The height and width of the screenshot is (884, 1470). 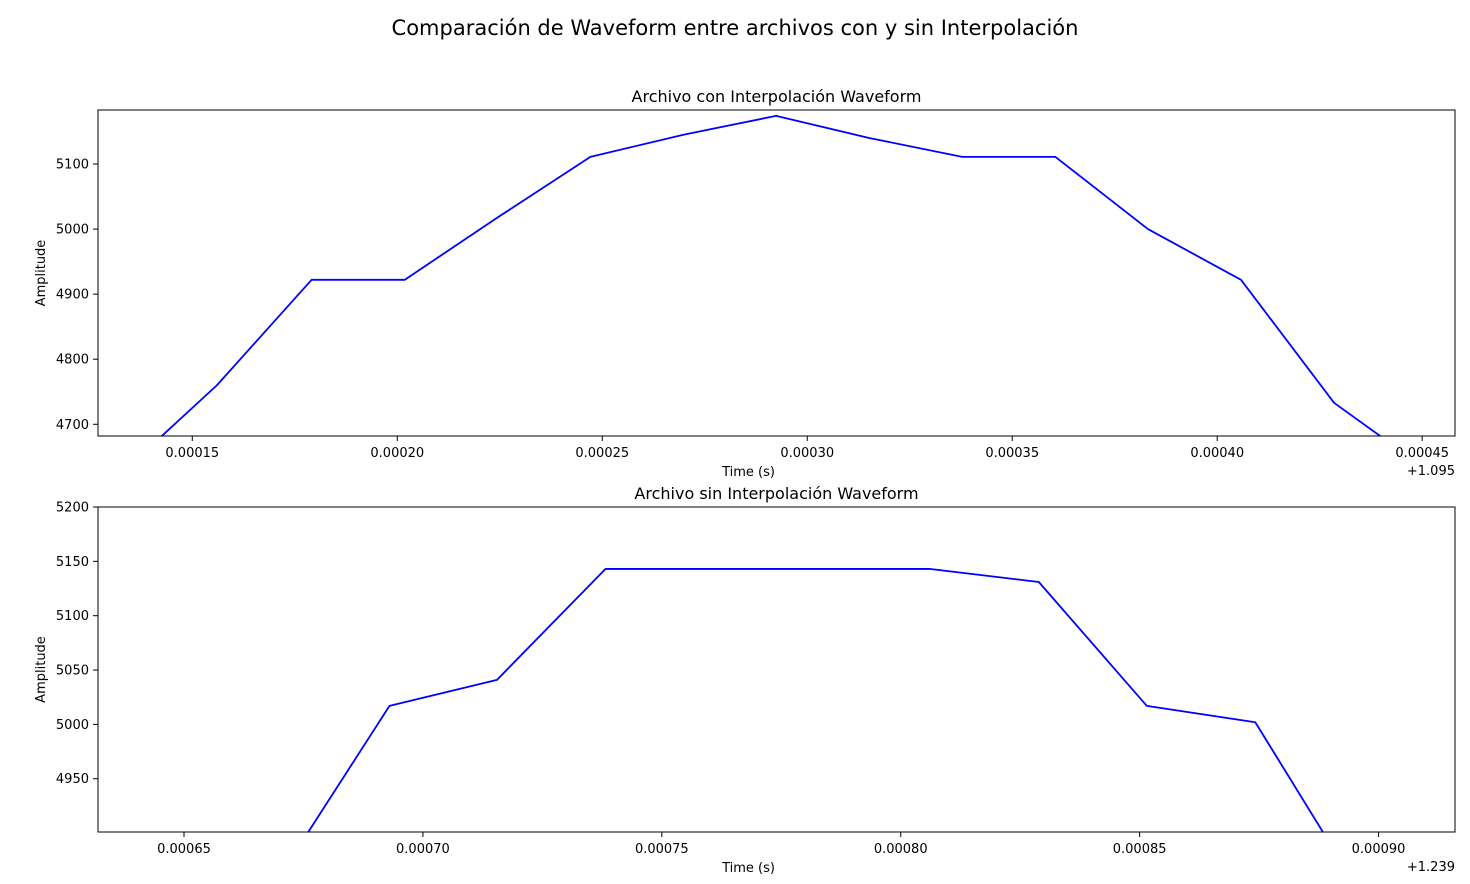 What do you see at coordinates (72, 295) in the screenshot?
I see `y-tick-label: 4900` at bounding box center [72, 295].